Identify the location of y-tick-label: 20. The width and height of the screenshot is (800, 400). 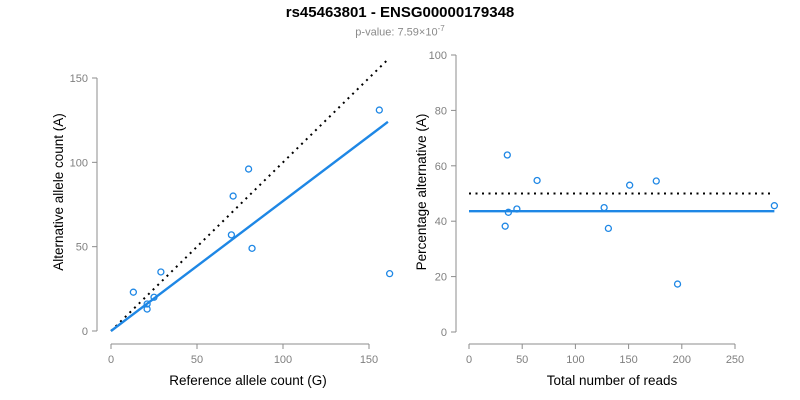
(441, 278).